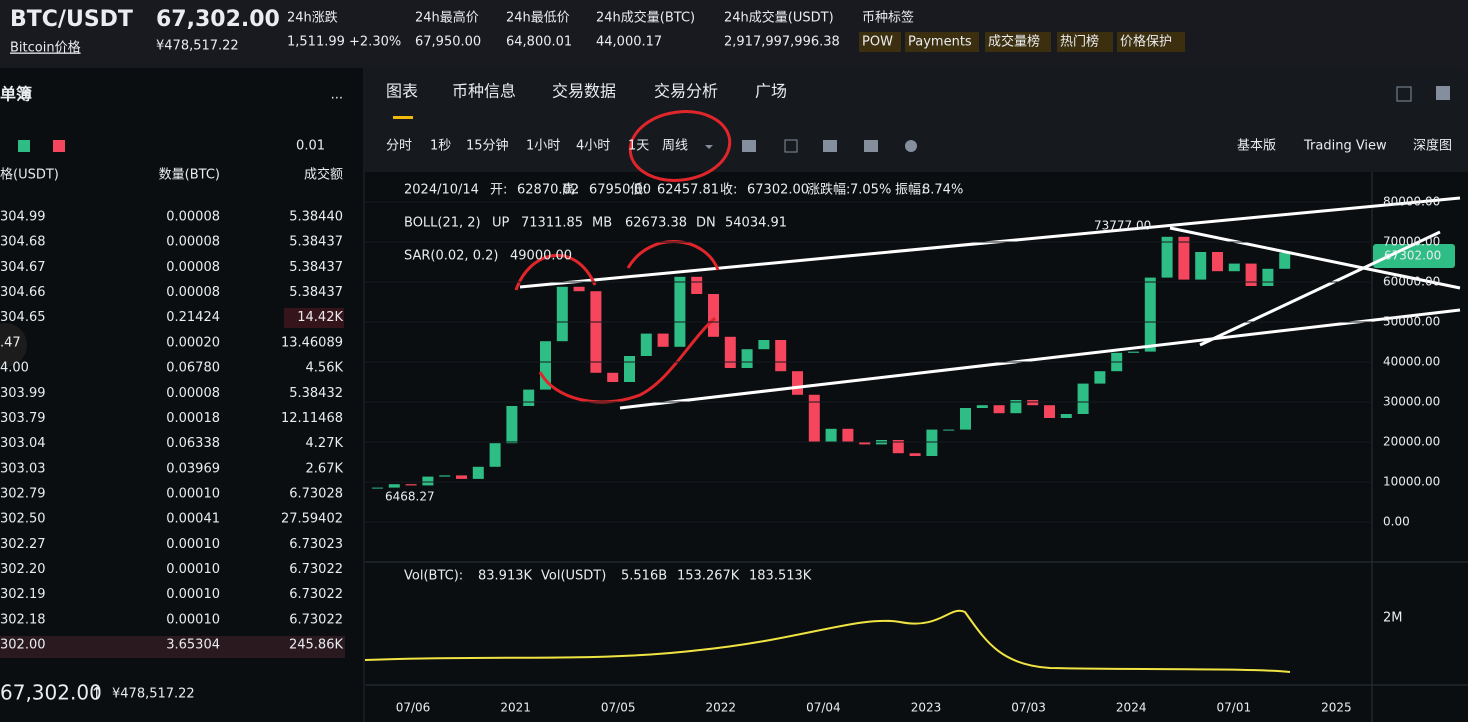 The height and width of the screenshot is (722, 1468). Describe the element at coordinates (721, 708) in the screenshot. I see `x-tick-label: 2022` at that location.